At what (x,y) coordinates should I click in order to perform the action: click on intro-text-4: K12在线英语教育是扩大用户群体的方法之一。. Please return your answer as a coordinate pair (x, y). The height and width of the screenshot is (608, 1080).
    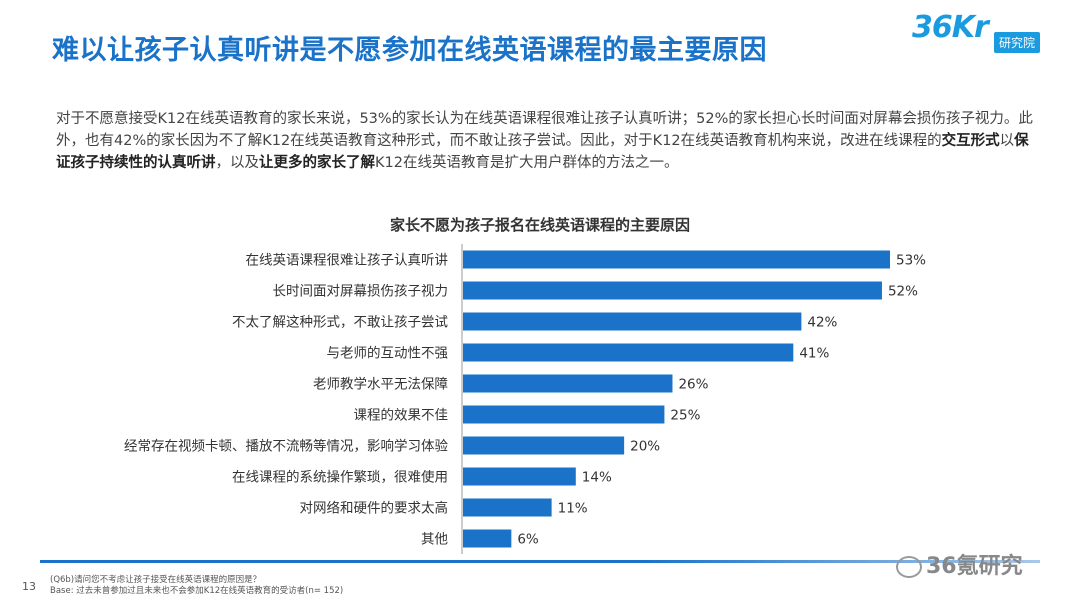
    Looking at the image, I should click on (527, 163).